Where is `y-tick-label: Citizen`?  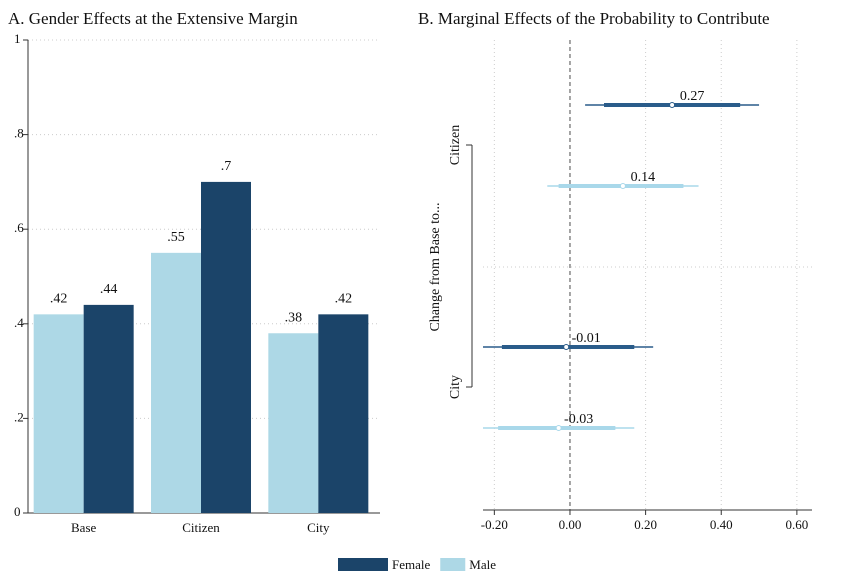
y-tick-label: Citizen is located at coordinates (455, 145).